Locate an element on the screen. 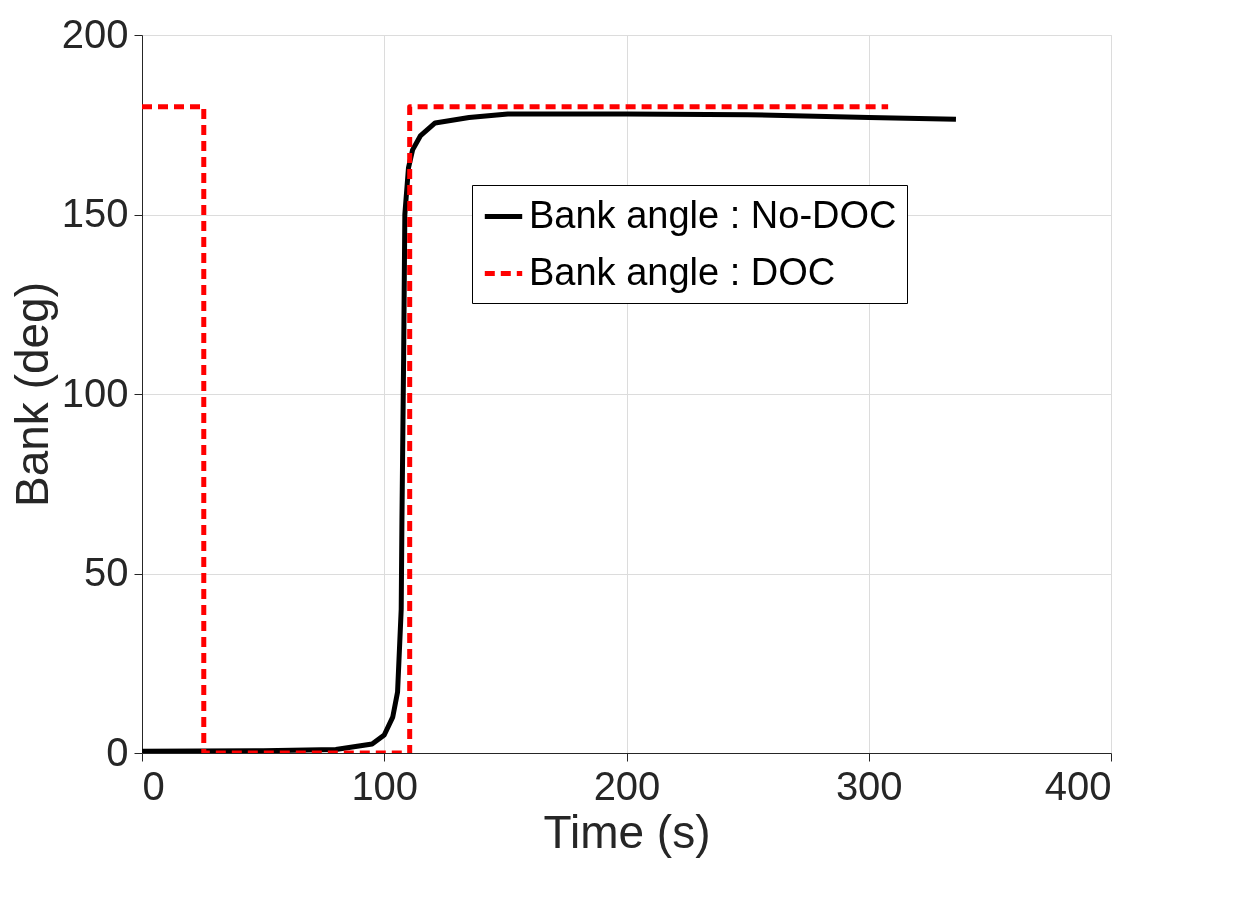 This screenshot has width=1245, height=901. y-axis-title: Bank (deg) is located at coordinates (31, 394).